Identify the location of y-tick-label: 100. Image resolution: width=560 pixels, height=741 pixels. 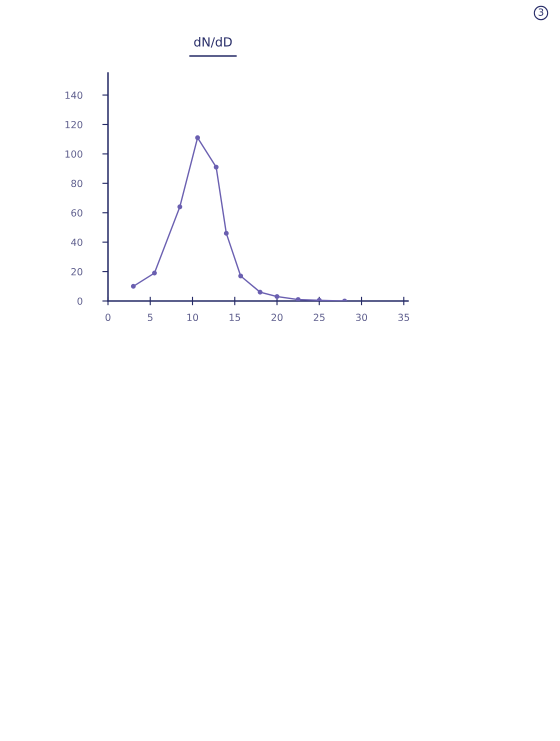
(74, 154).